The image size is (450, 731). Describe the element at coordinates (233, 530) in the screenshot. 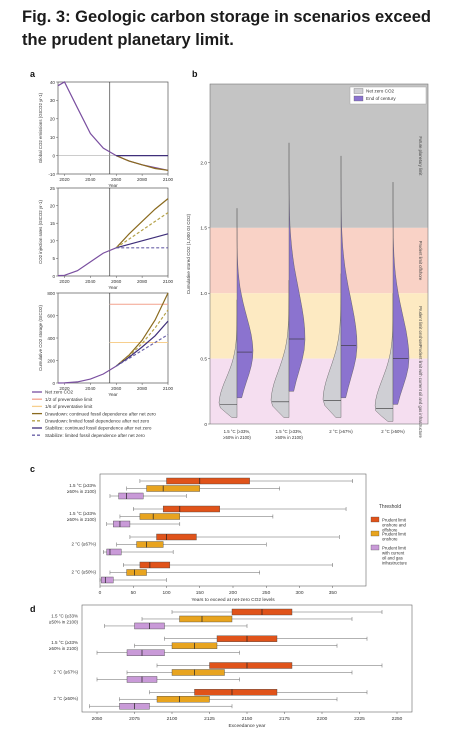

I see `c-frame` at that location.